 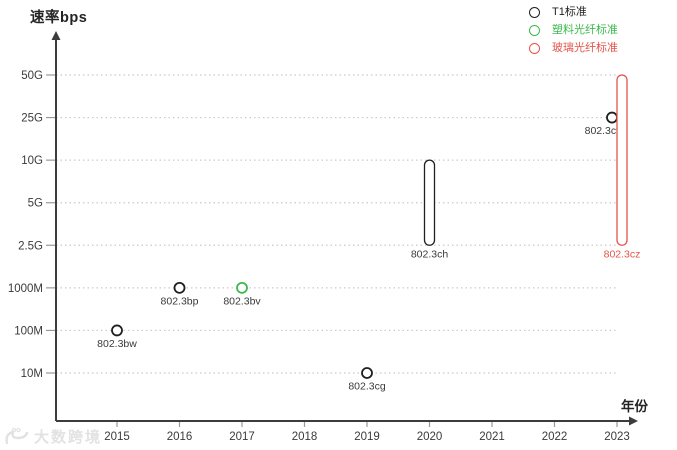 I want to click on x-tick-label: 2015, so click(x=117, y=437).